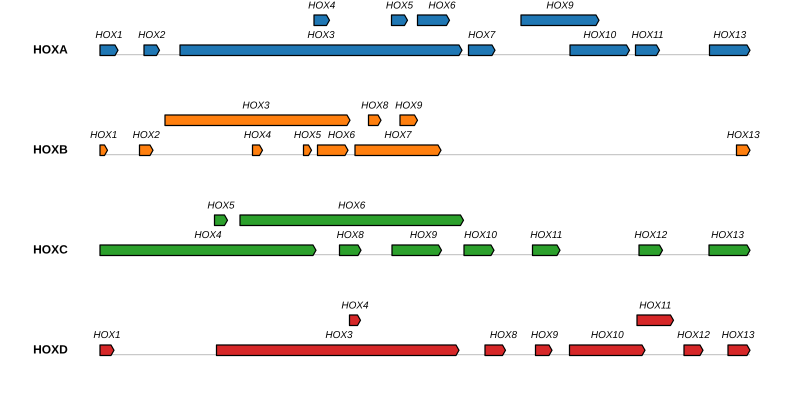 The image size is (800, 400). Describe the element at coordinates (50, 350) in the screenshot. I see `svg-text: HOXD` at that location.